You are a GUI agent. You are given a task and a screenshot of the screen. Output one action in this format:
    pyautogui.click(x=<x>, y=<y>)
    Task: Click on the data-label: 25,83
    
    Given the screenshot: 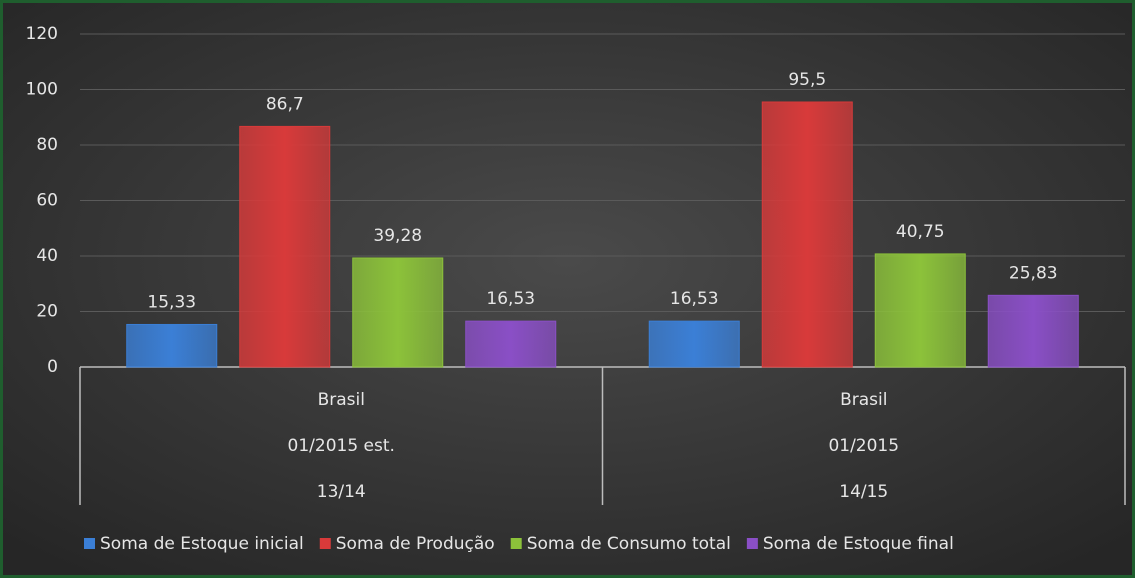 What is the action you would take?
    pyautogui.click(x=1033, y=273)
    